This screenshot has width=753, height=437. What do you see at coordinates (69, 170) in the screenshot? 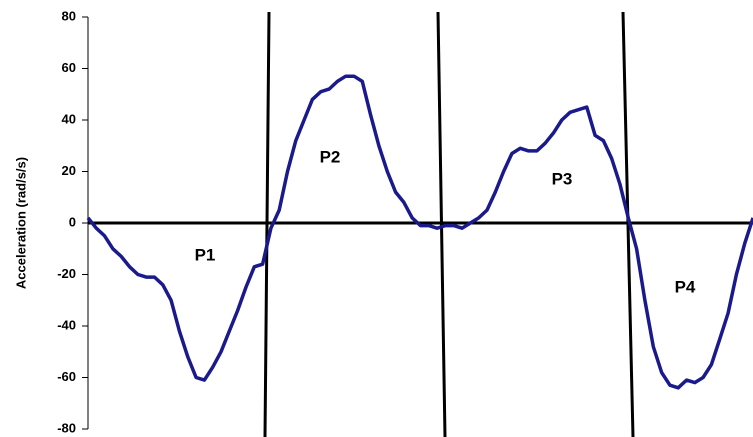
I see `y-tick-label: 20` at bounding box center [69, 170].